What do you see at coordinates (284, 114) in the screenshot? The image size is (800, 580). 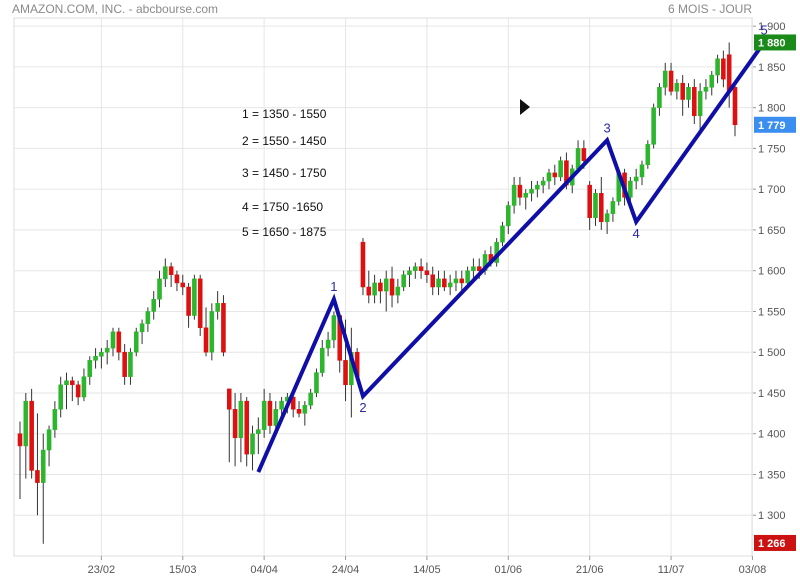 I see `wave-legend-1: 1 = 1350 - 1550` at bounding box center [284, 114].